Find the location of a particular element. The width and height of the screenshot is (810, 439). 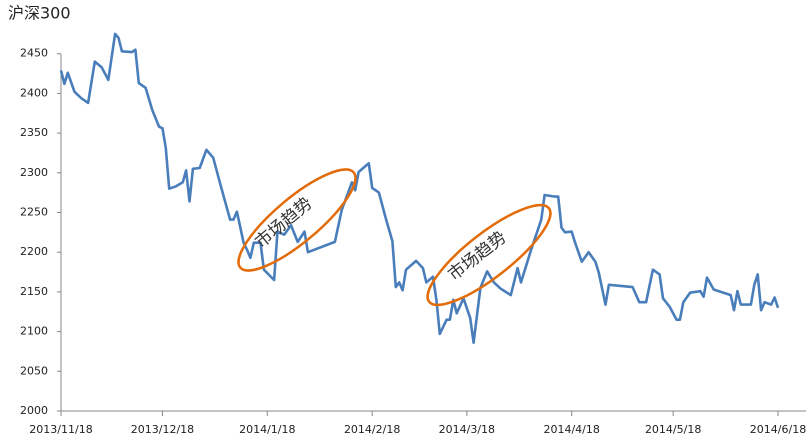

y-tick-label: 2400 is located at coordinates (34, 92).